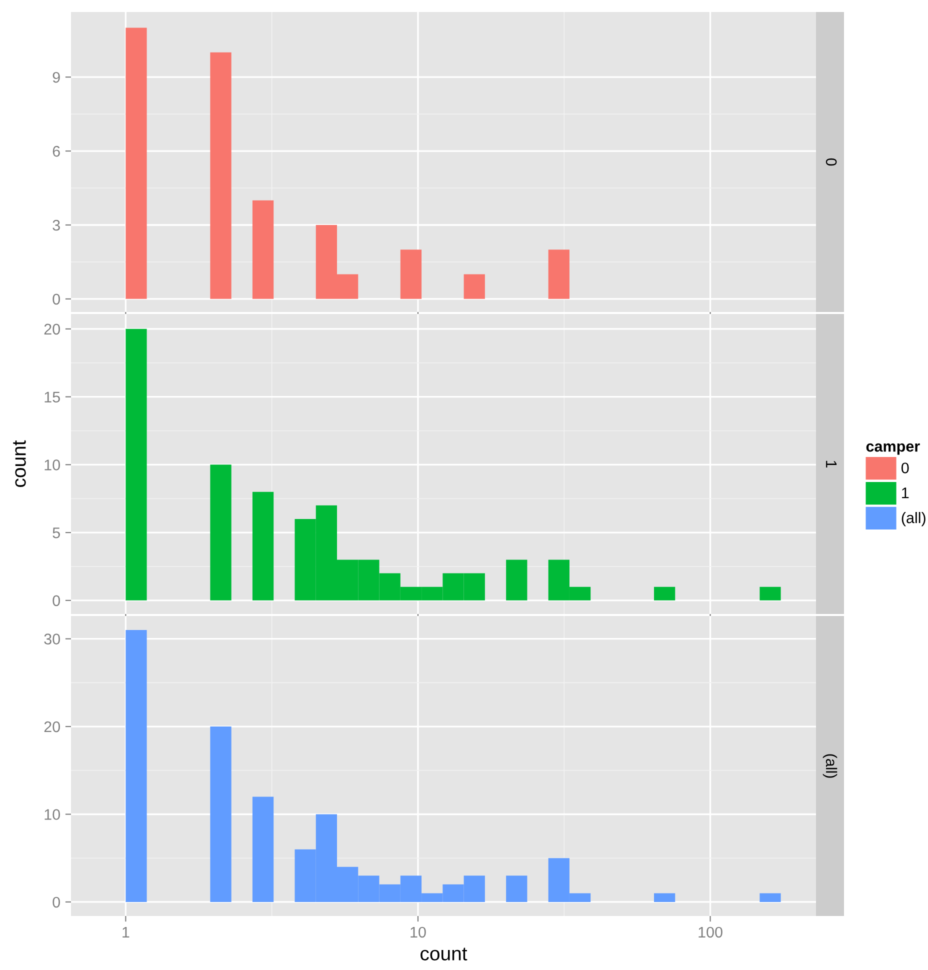 The width and height of the screenshot is (928, 970). Describe the element at coordinates (56, 151) in the screenshot. I see `y-tick-label: 6` at that location.